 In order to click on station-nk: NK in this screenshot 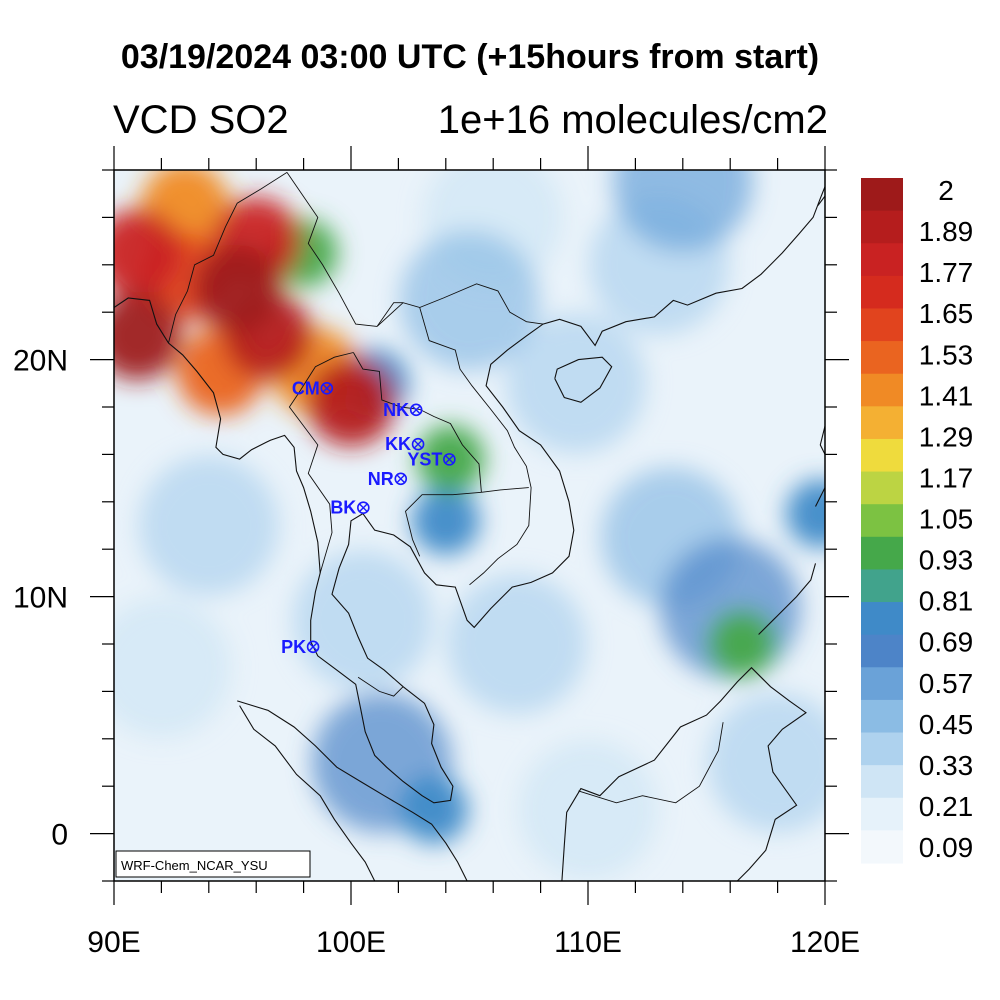, I will do `click(403, 410)`.